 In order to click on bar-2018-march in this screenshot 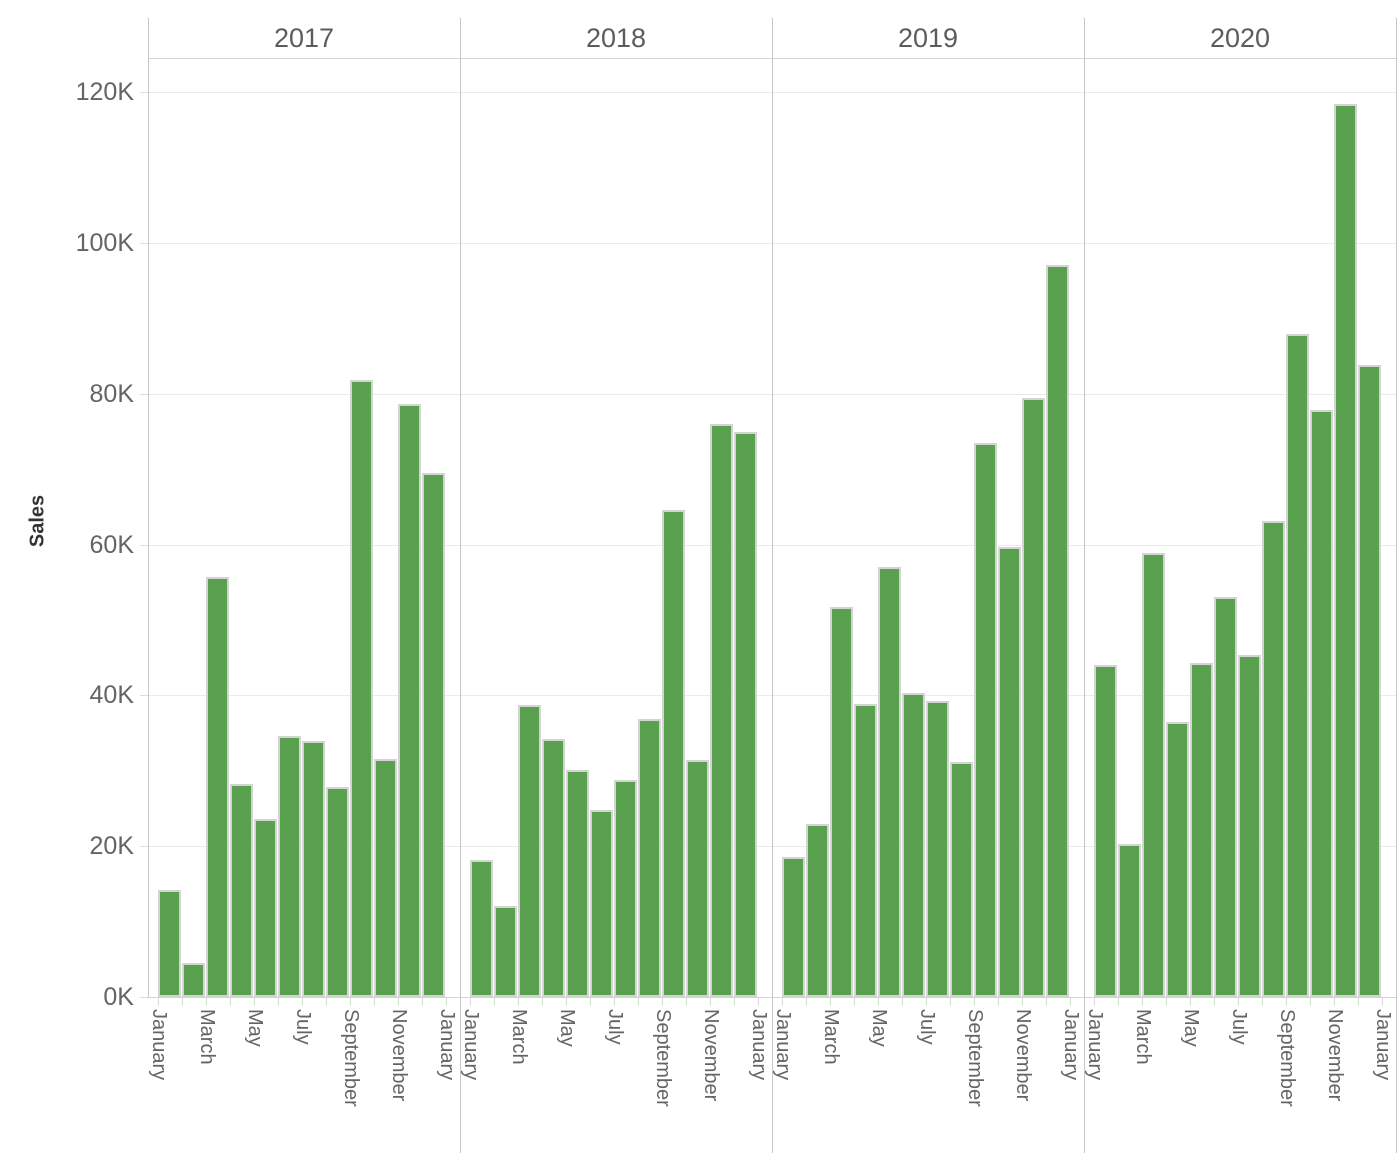, I will do `click(529, 851)`.